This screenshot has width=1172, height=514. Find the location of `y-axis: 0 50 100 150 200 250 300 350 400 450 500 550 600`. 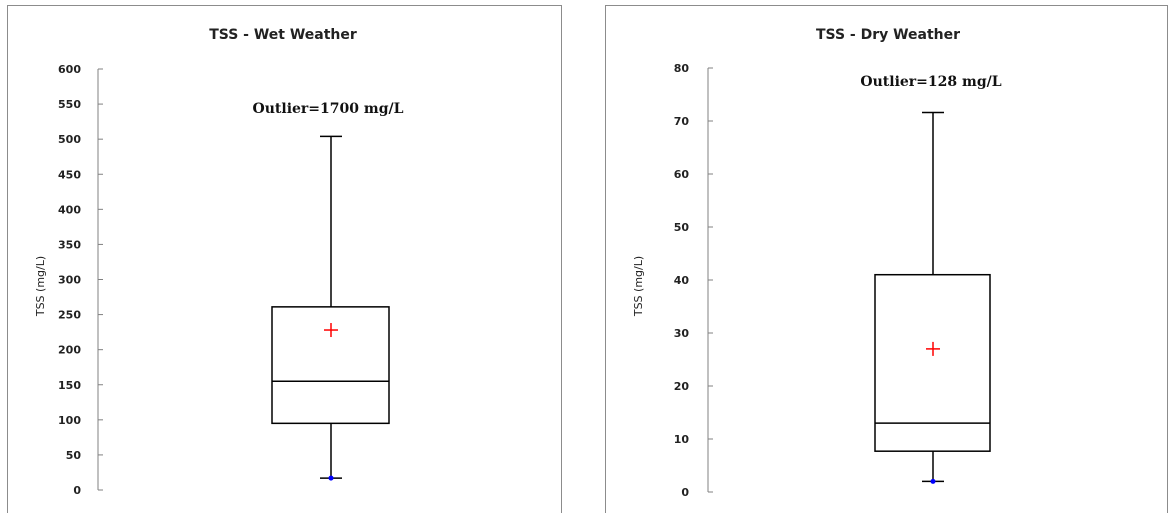

y-axis: 0 50 100 150 200 250 300 350 400 450 500 550 600 is located at coordinates (80, 280).